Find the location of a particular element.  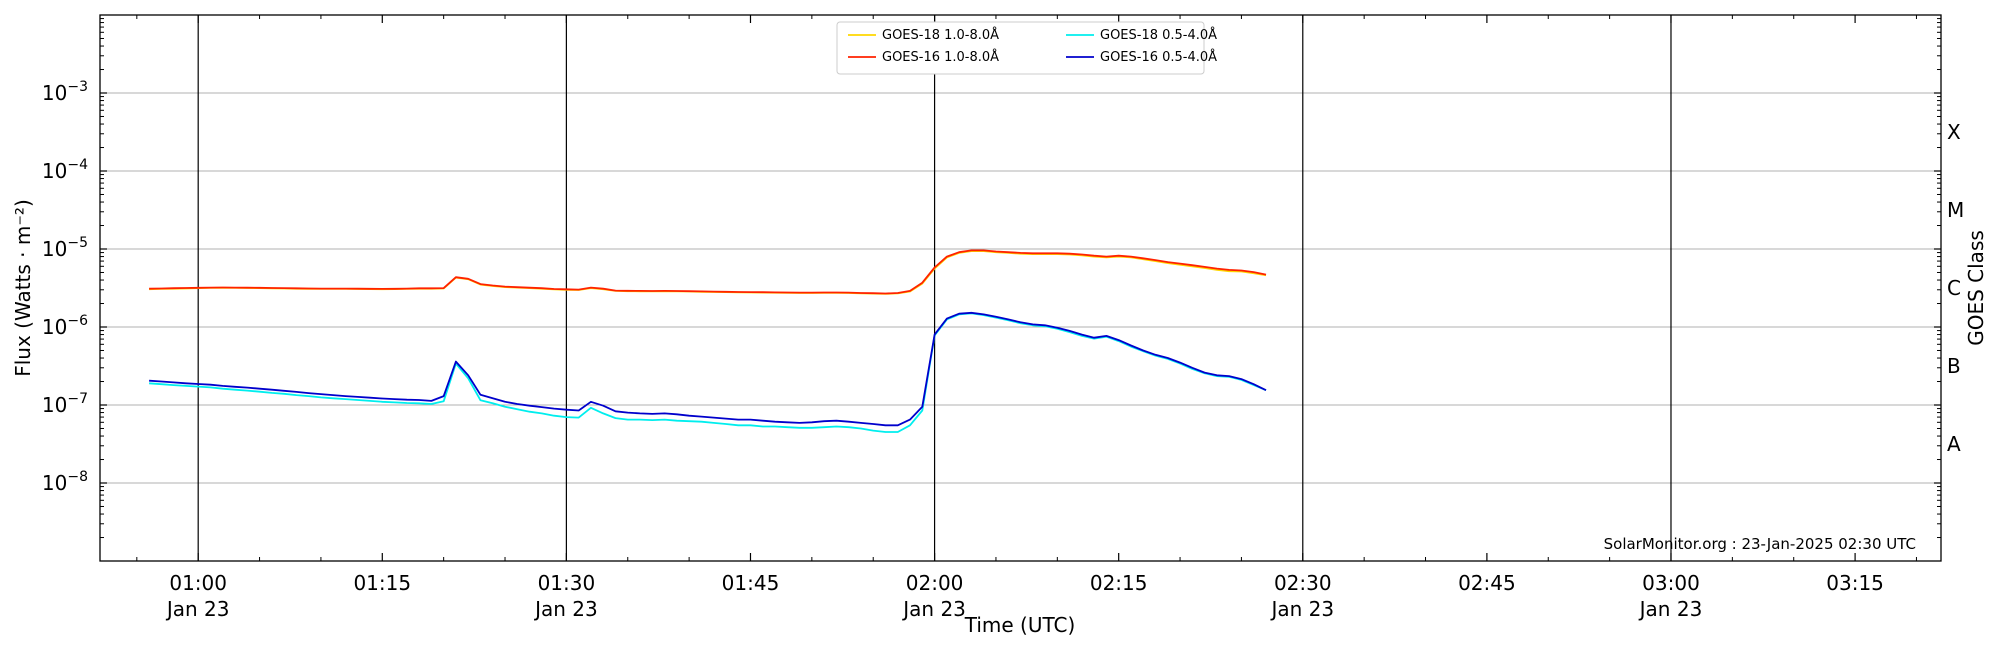

y2-axis-label: GOES Class is located at coordinates (1976, 288).